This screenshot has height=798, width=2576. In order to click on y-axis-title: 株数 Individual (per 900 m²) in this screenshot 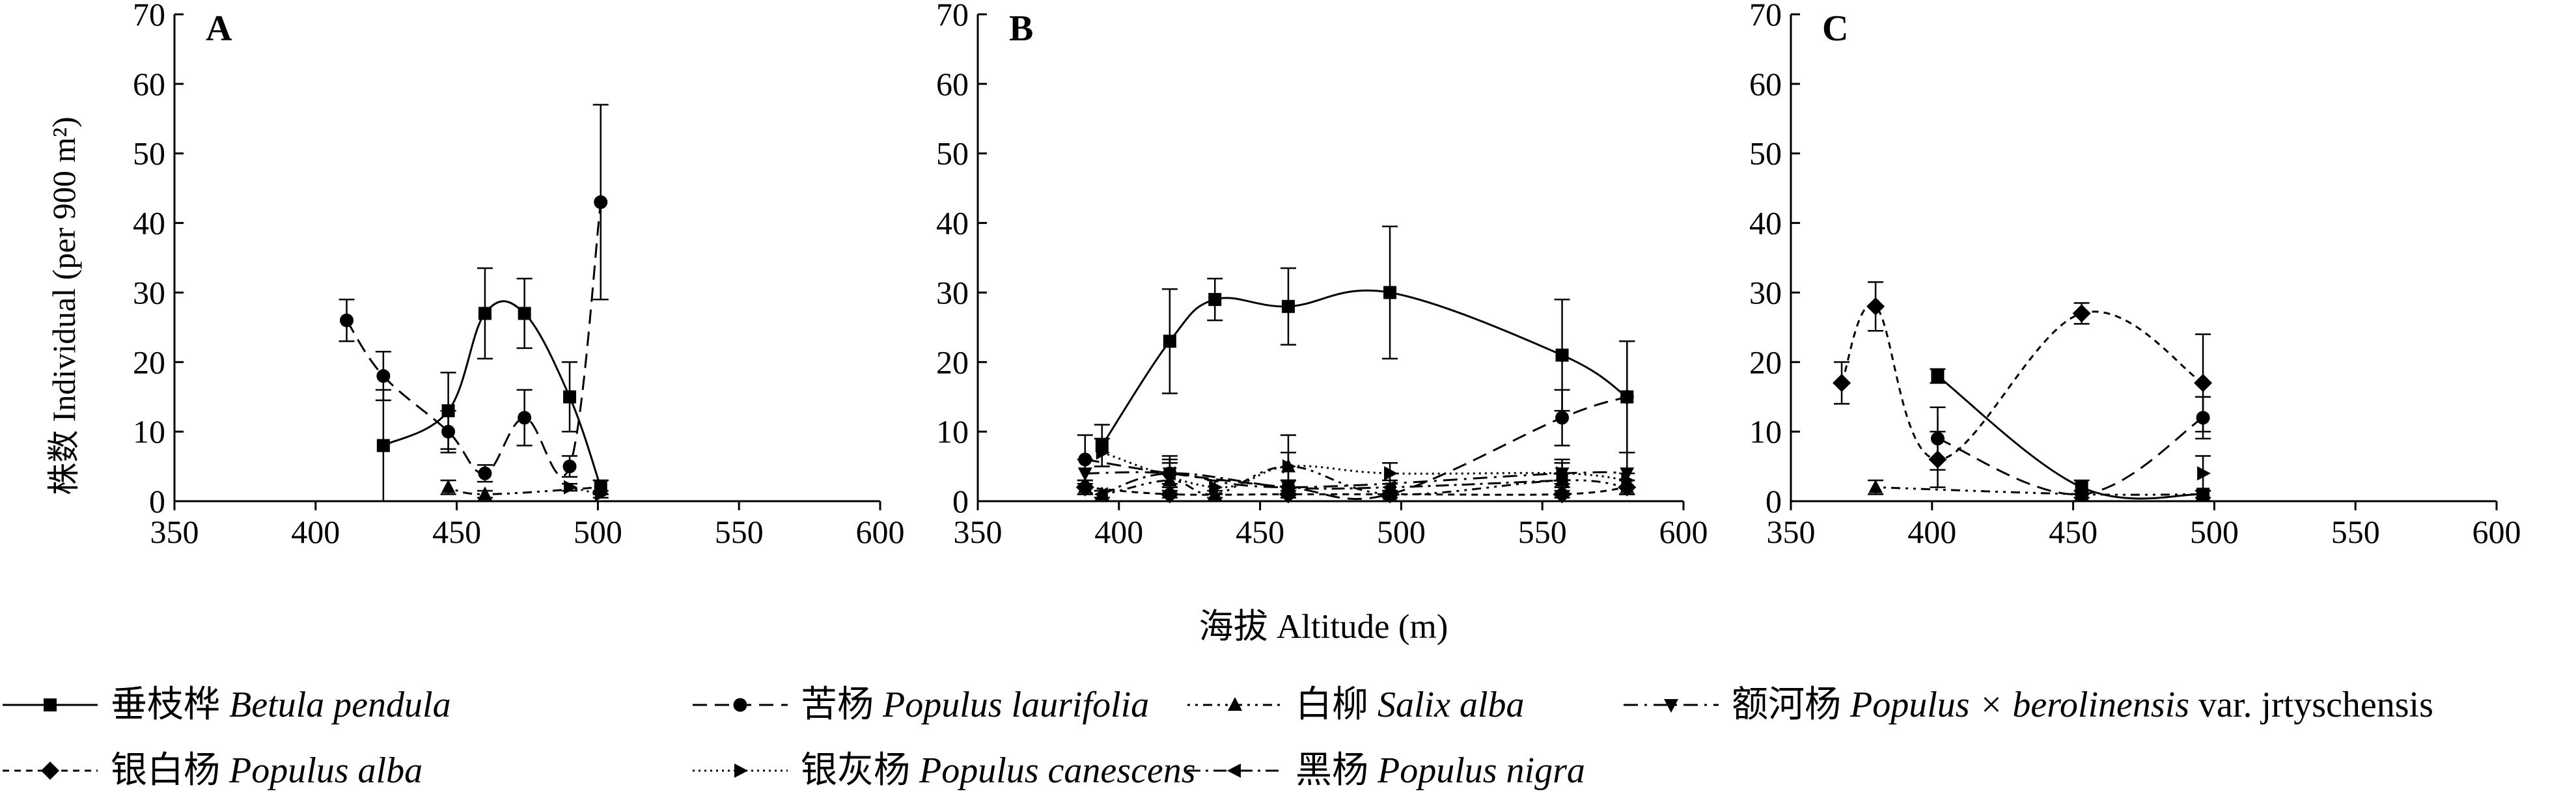, I will do `click(64, 306)`.